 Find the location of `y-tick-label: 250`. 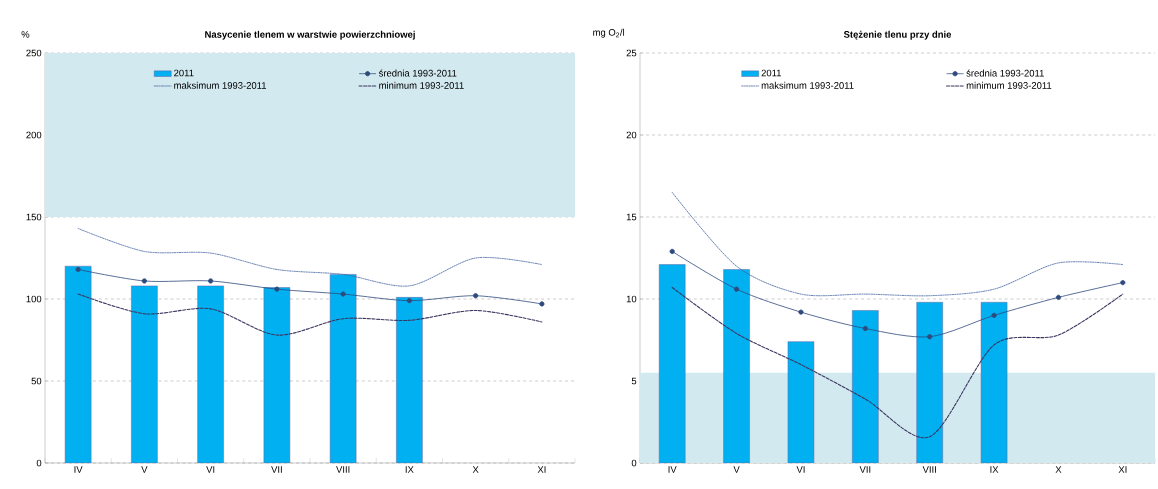

y-tick-label: 250 is located at coordinates (34, 53).